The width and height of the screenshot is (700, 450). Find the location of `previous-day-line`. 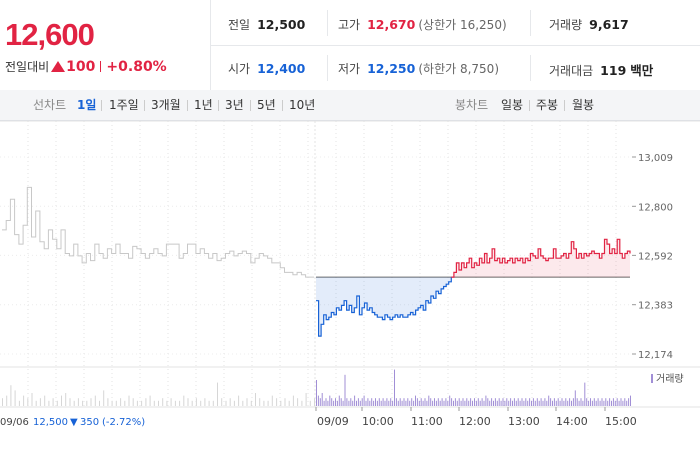

previous-day-line is located at coordinates (158, 232).